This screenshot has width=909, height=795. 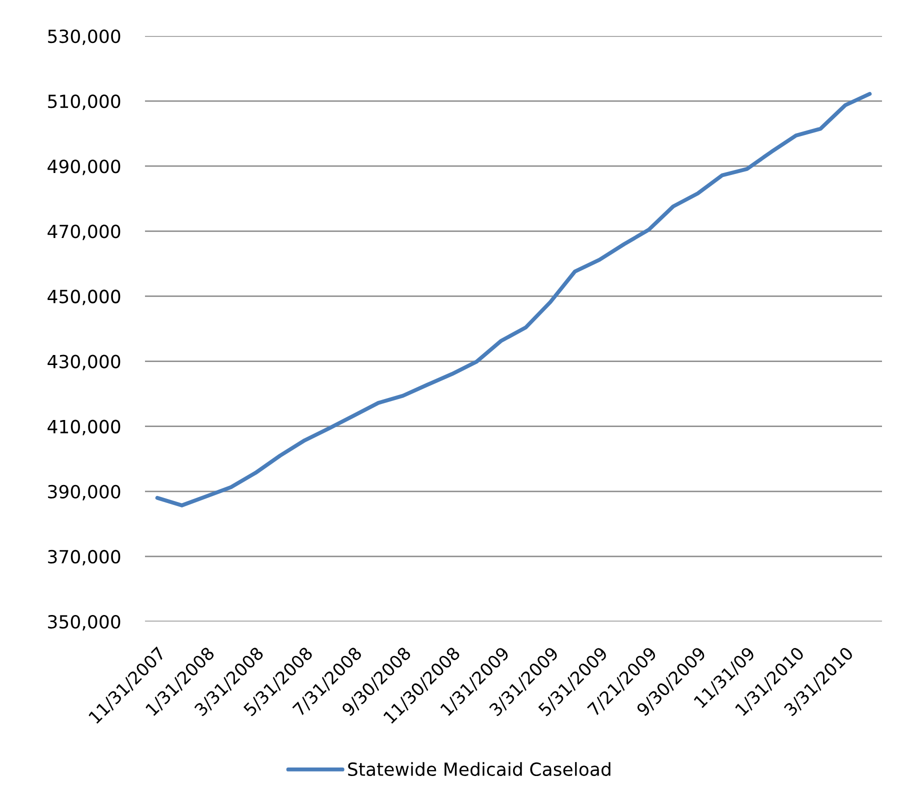 What do you see at coordinates (84, 558) in the screenshot?
I see `y-tick-label: 370,000` at bounding box center [84, 558].